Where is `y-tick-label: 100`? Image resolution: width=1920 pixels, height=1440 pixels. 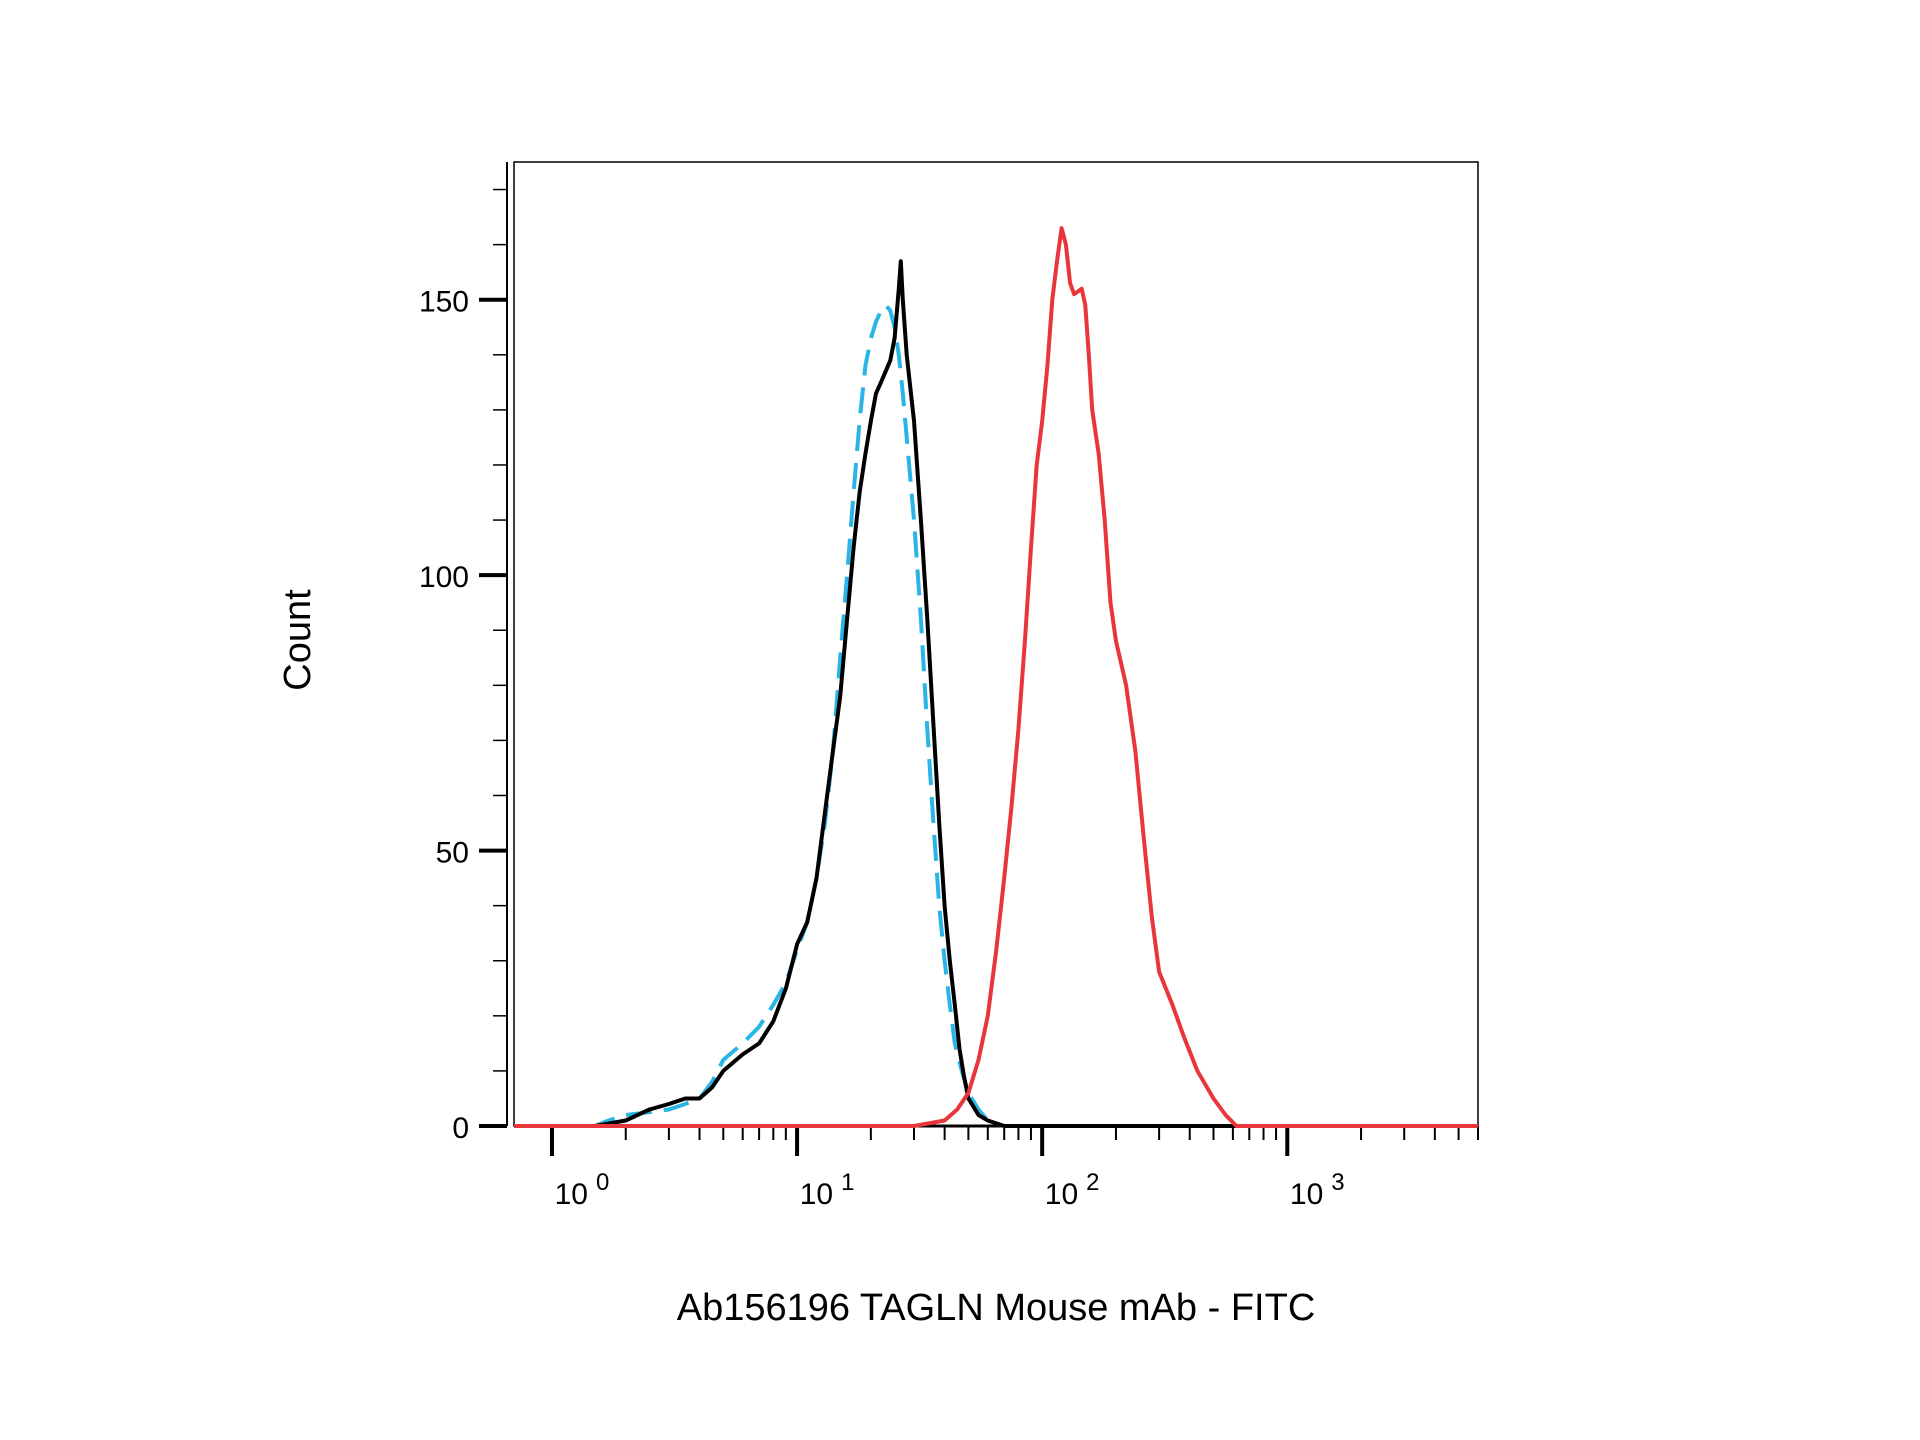 y-tick-label: 100 is located at coordinates (444, 577).